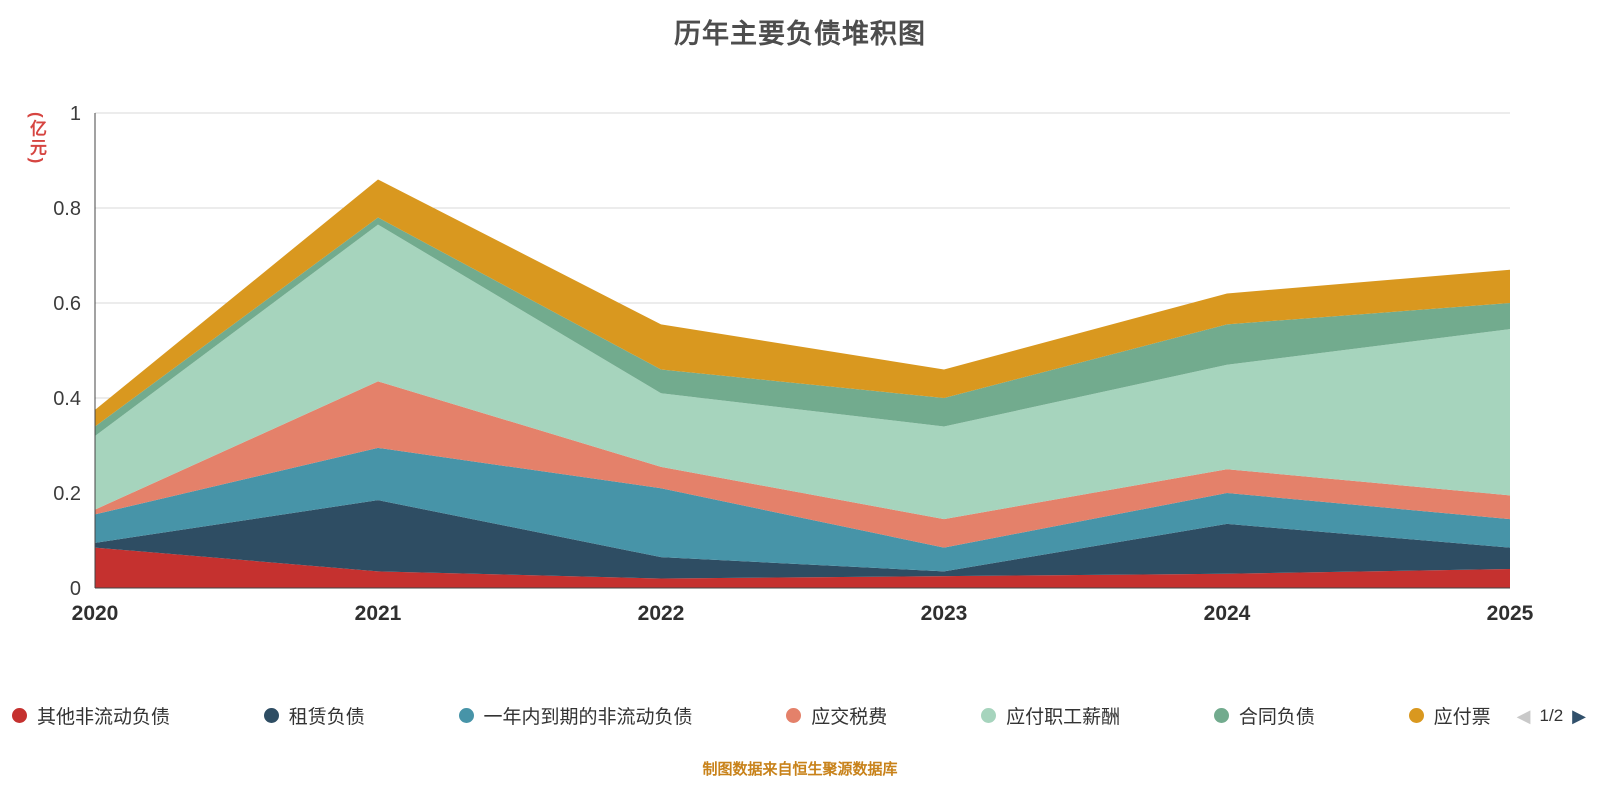  What do you see at coordinates (67, 399) in the screenshot?
I see `y-tick-label: 0.4` at bounding box center [67, 399].